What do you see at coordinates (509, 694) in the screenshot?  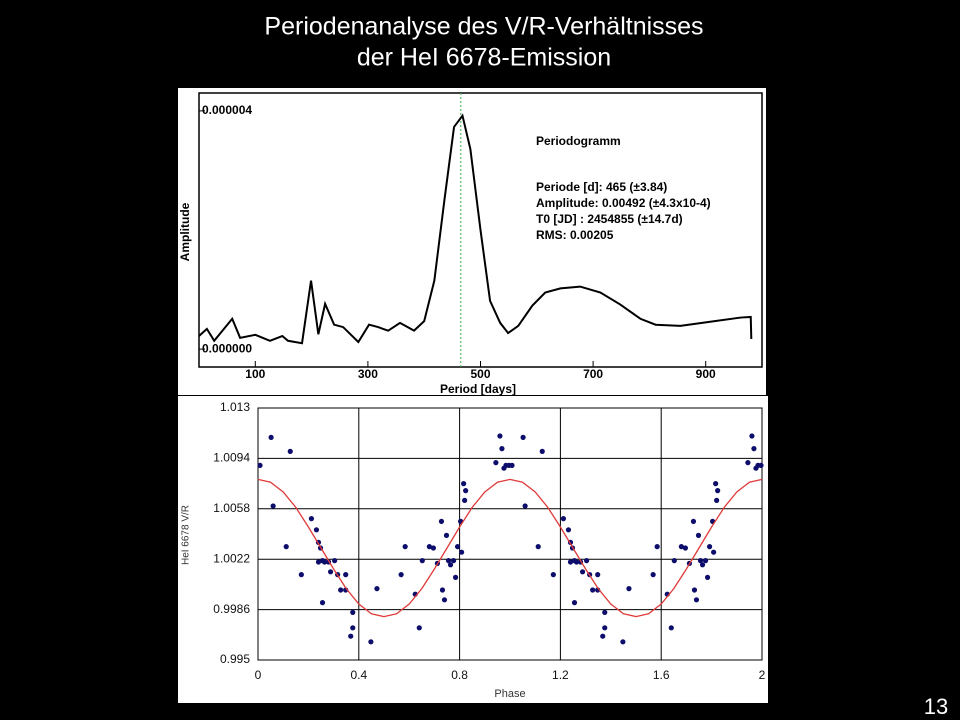 I see `x-axis-label: Phase` at bounding box center [509, 694].